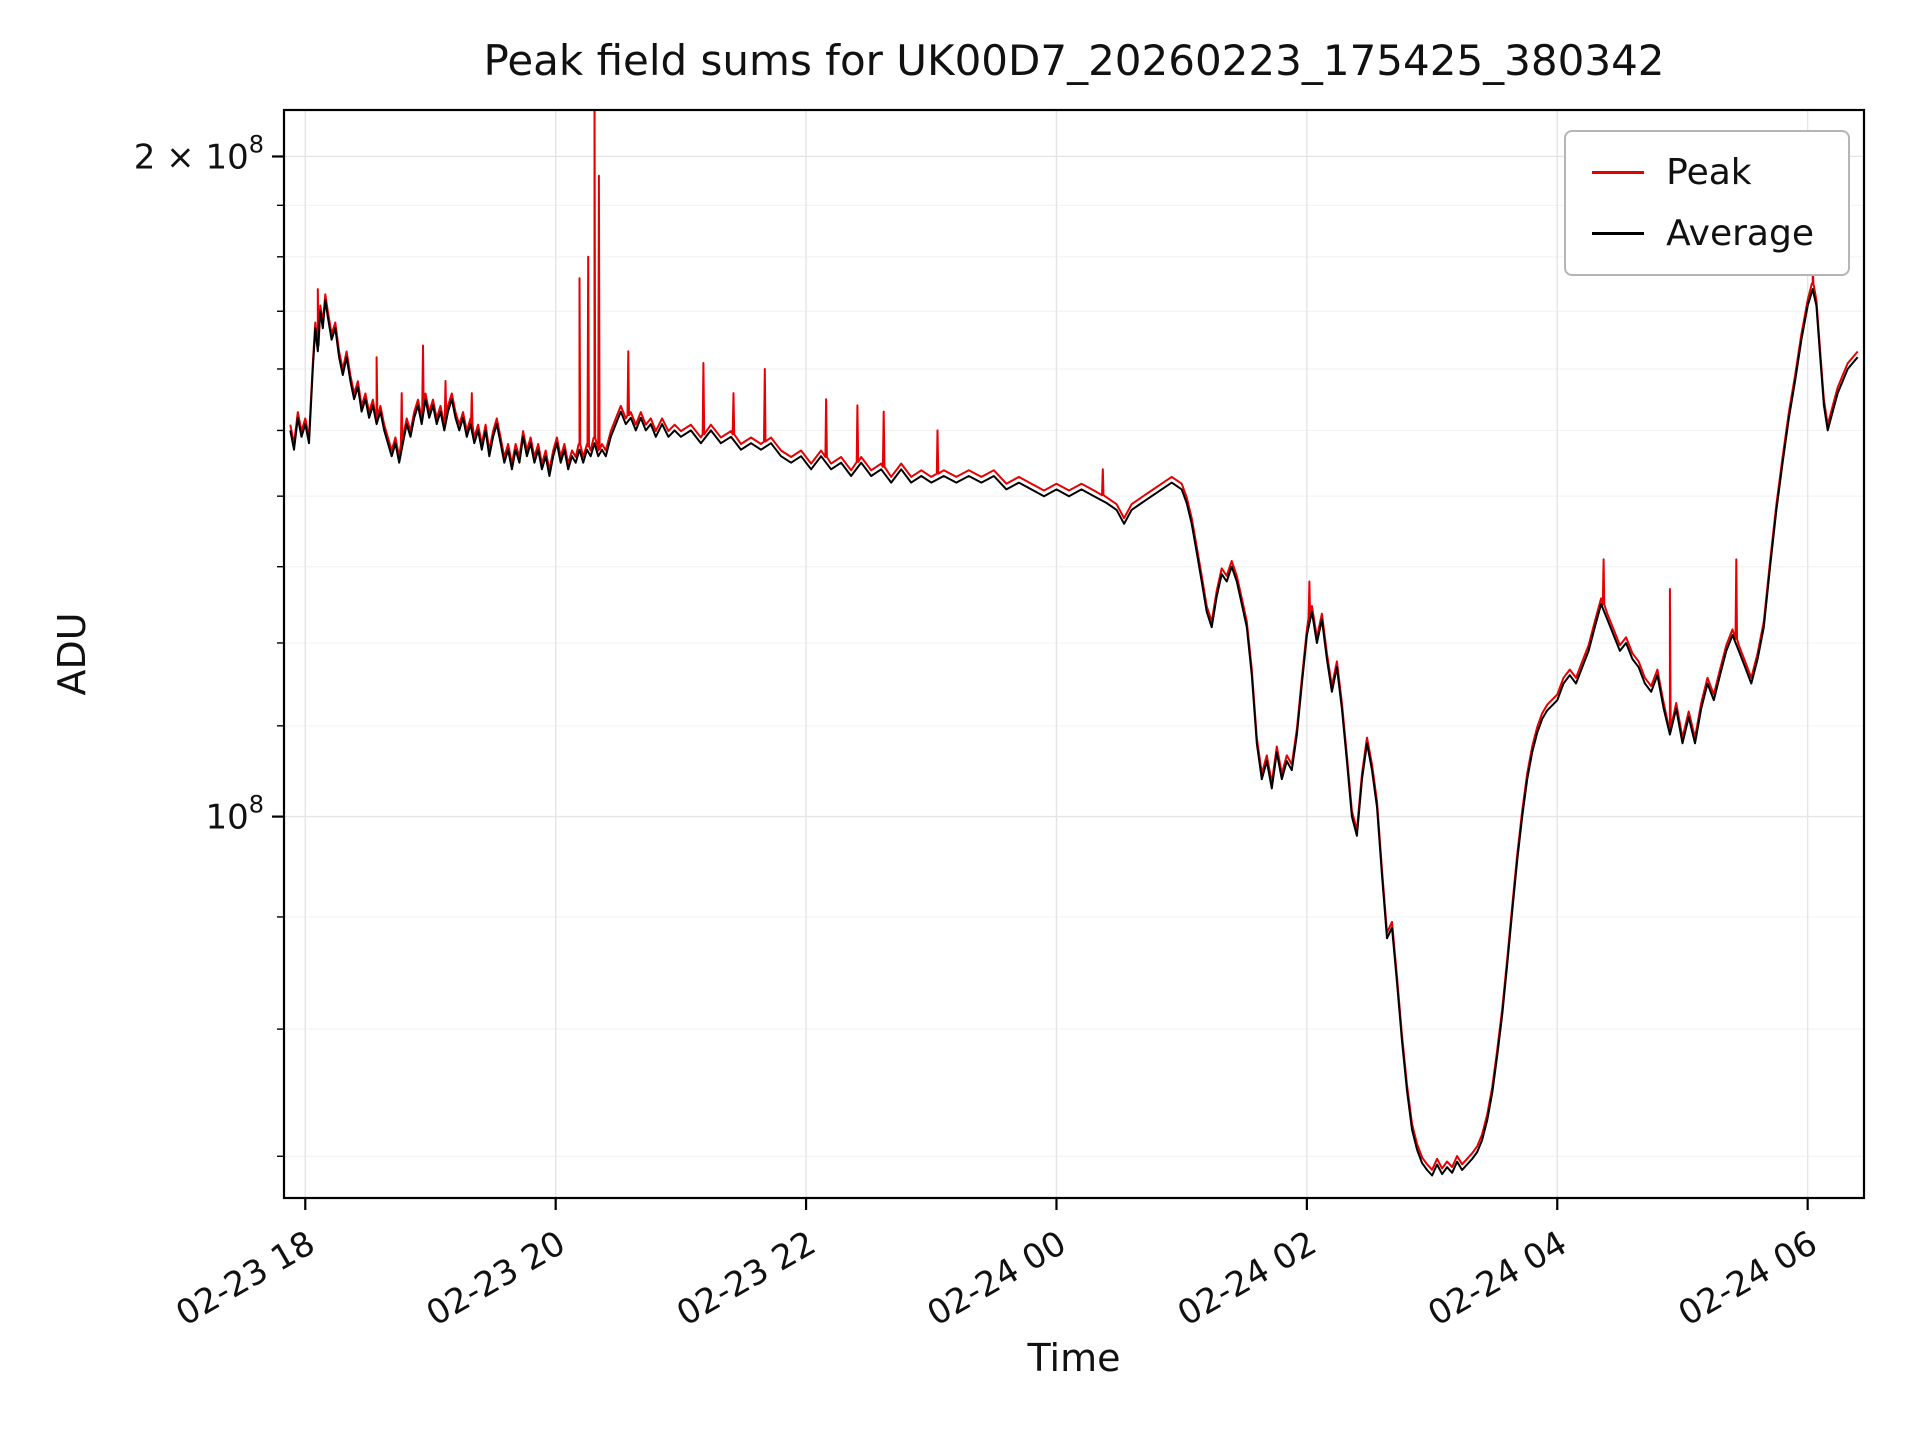 This screenshot has width=1920, height=1440. I want to click on x-tick-label: 02-23 22, so click(746, 1278).